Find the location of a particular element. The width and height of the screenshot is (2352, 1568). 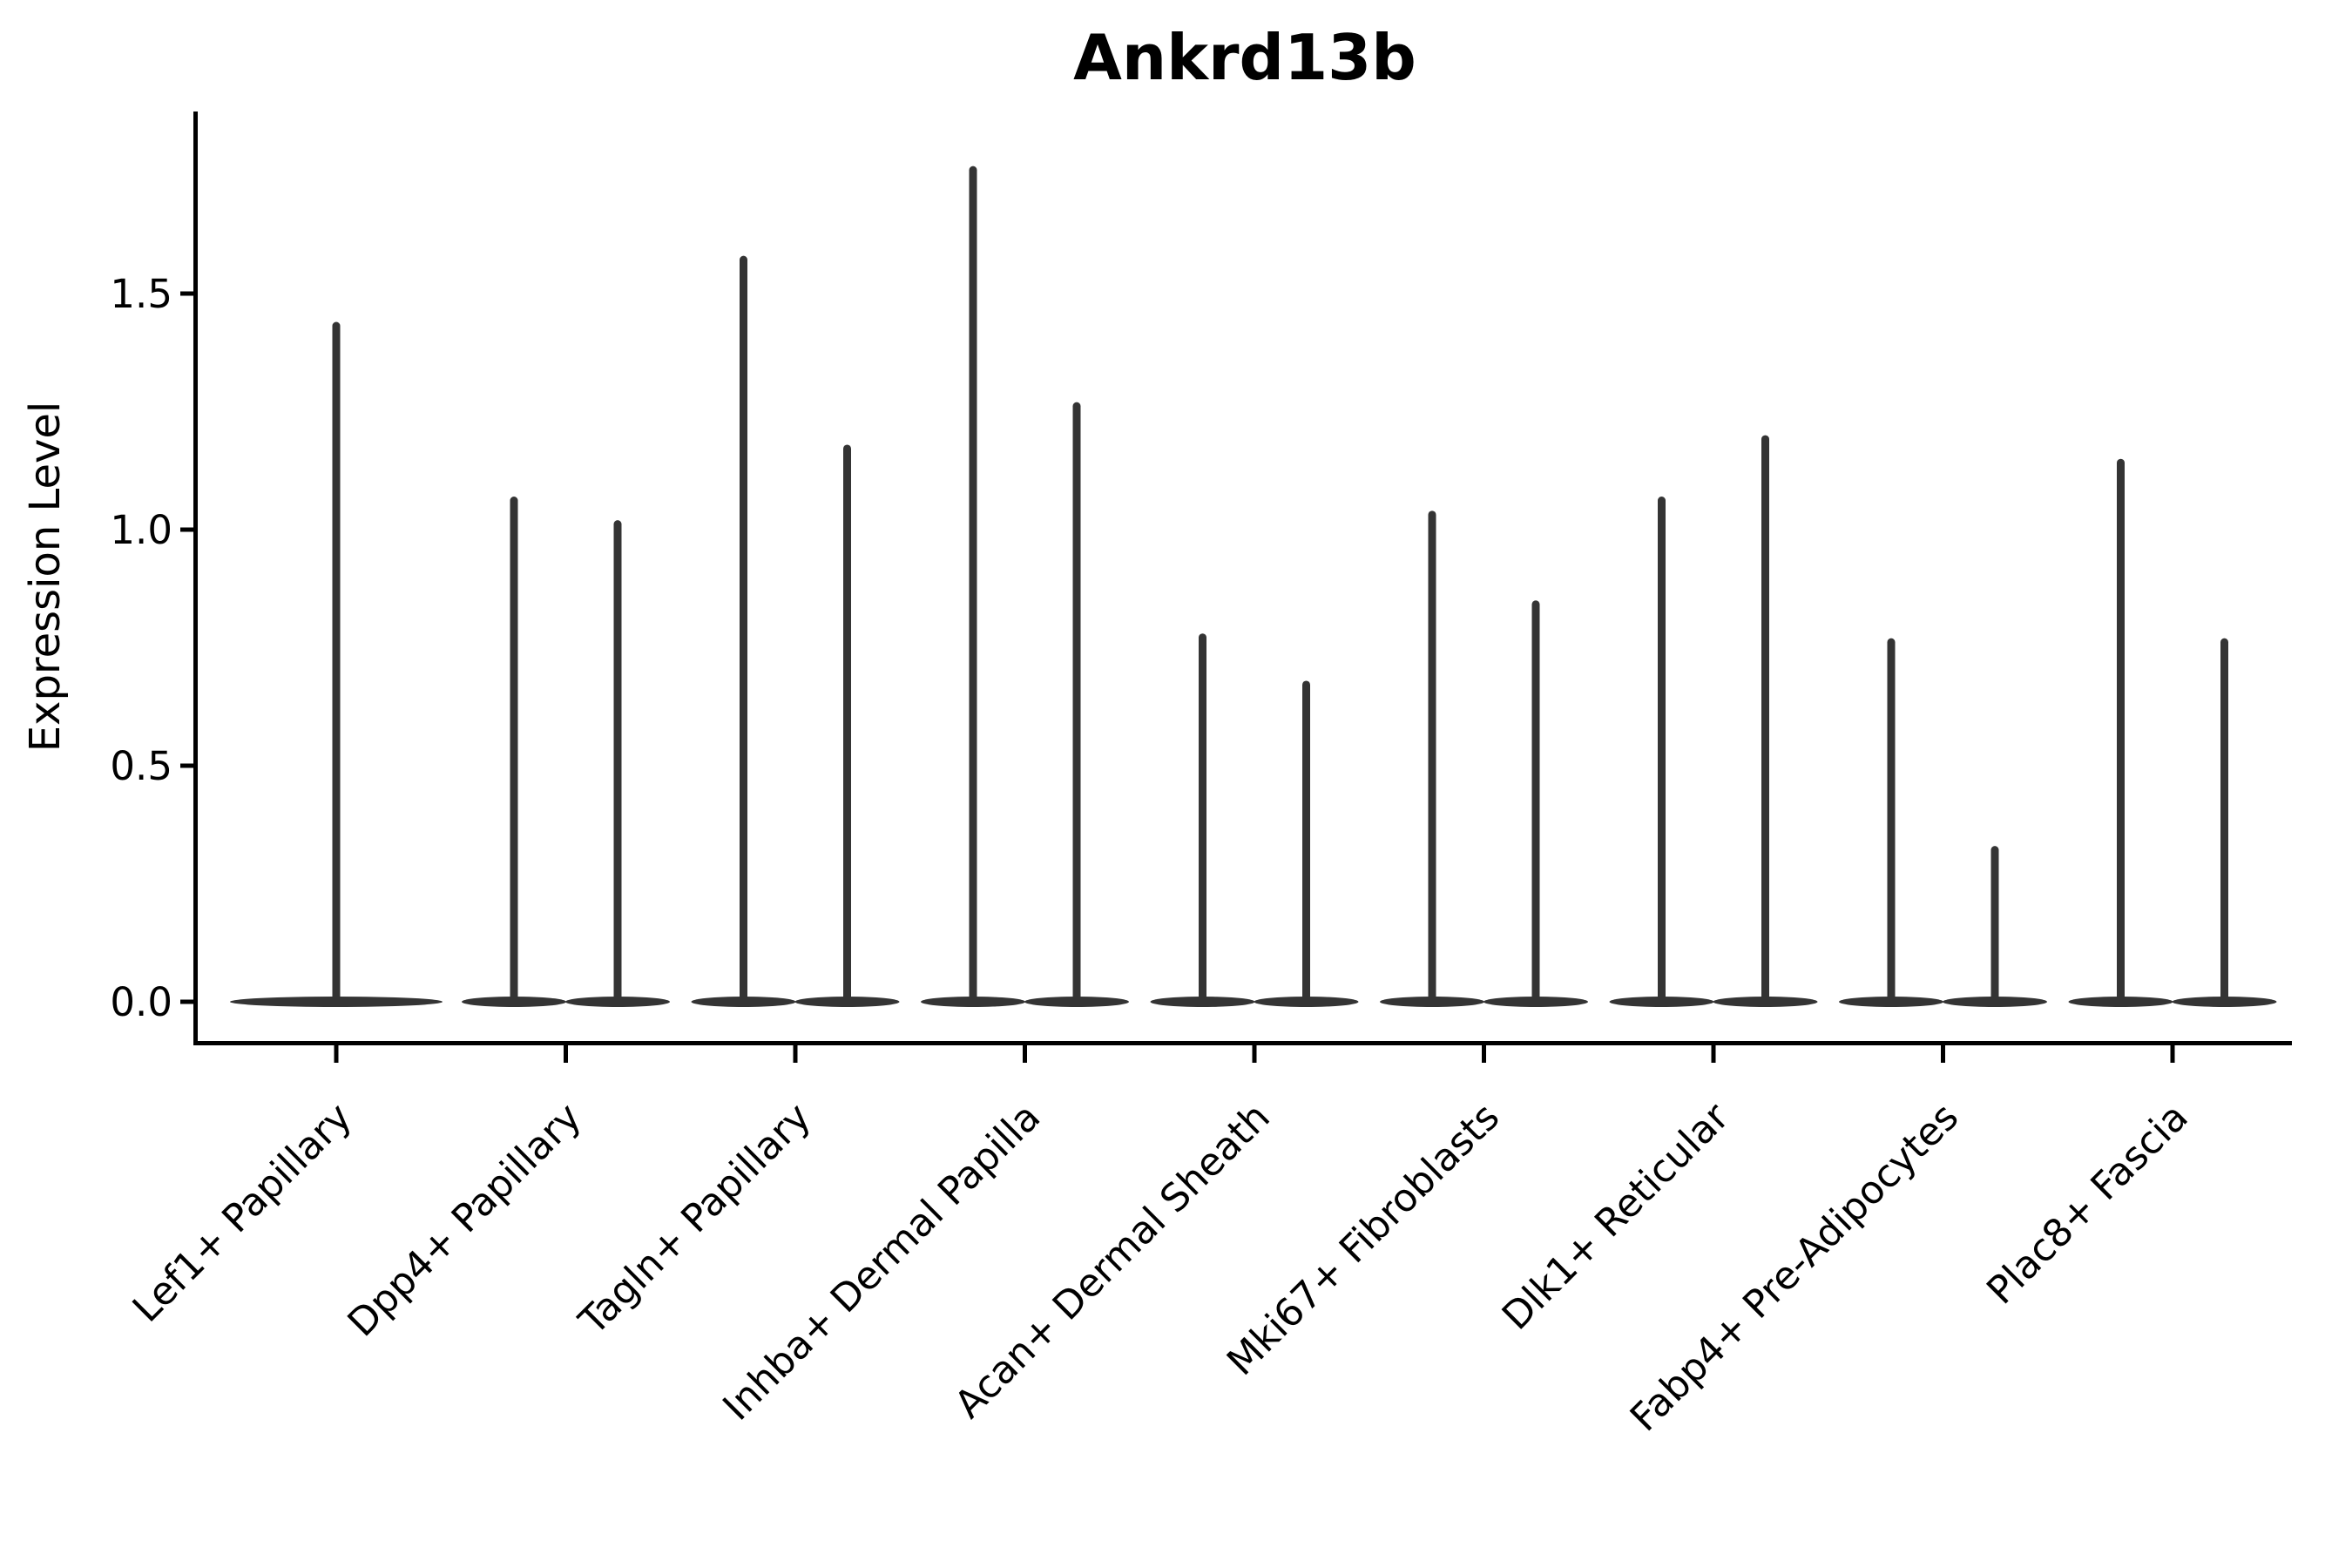

x-tick-label: Lef1+ Papillary is located at coordinates (243, 1213).